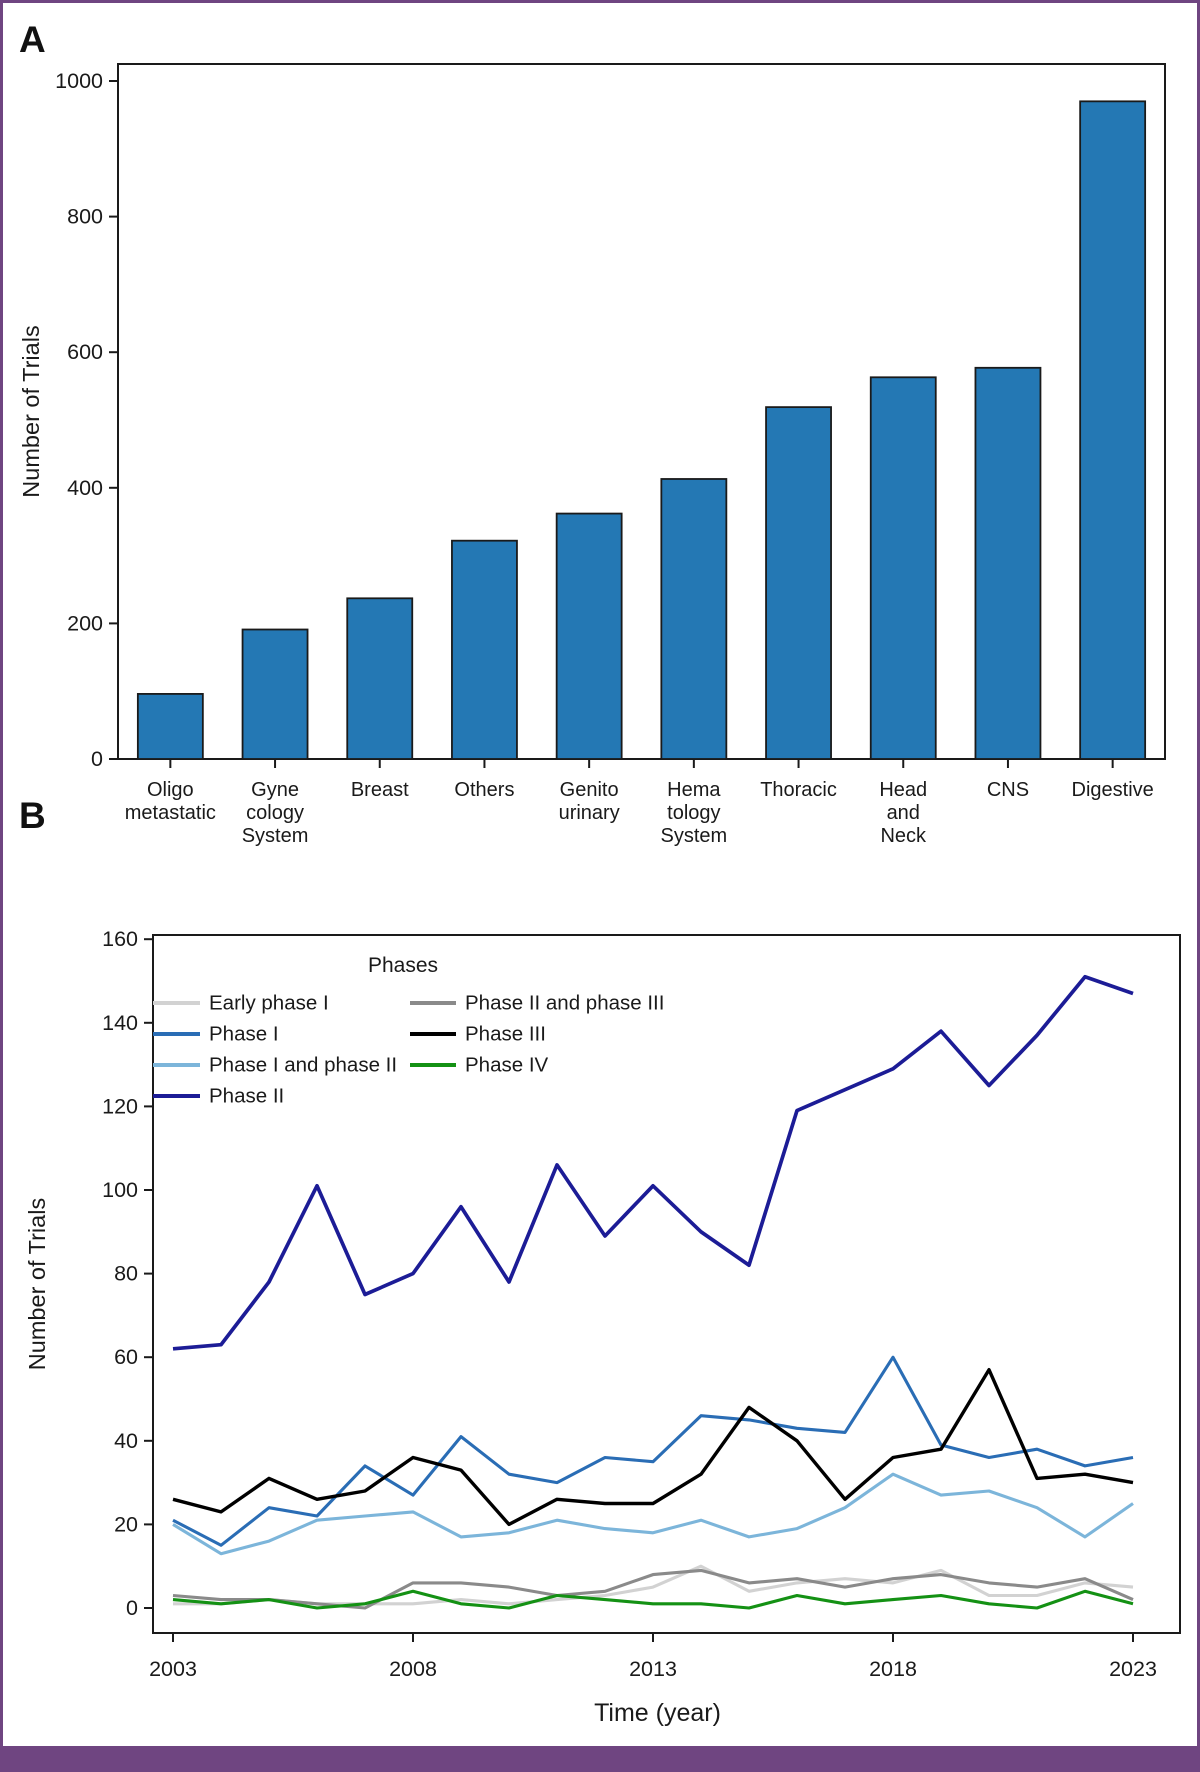 The height and width of the screenshot is (1772, 1200). I want to click on y-tick-label: 600, so click(85, 352).